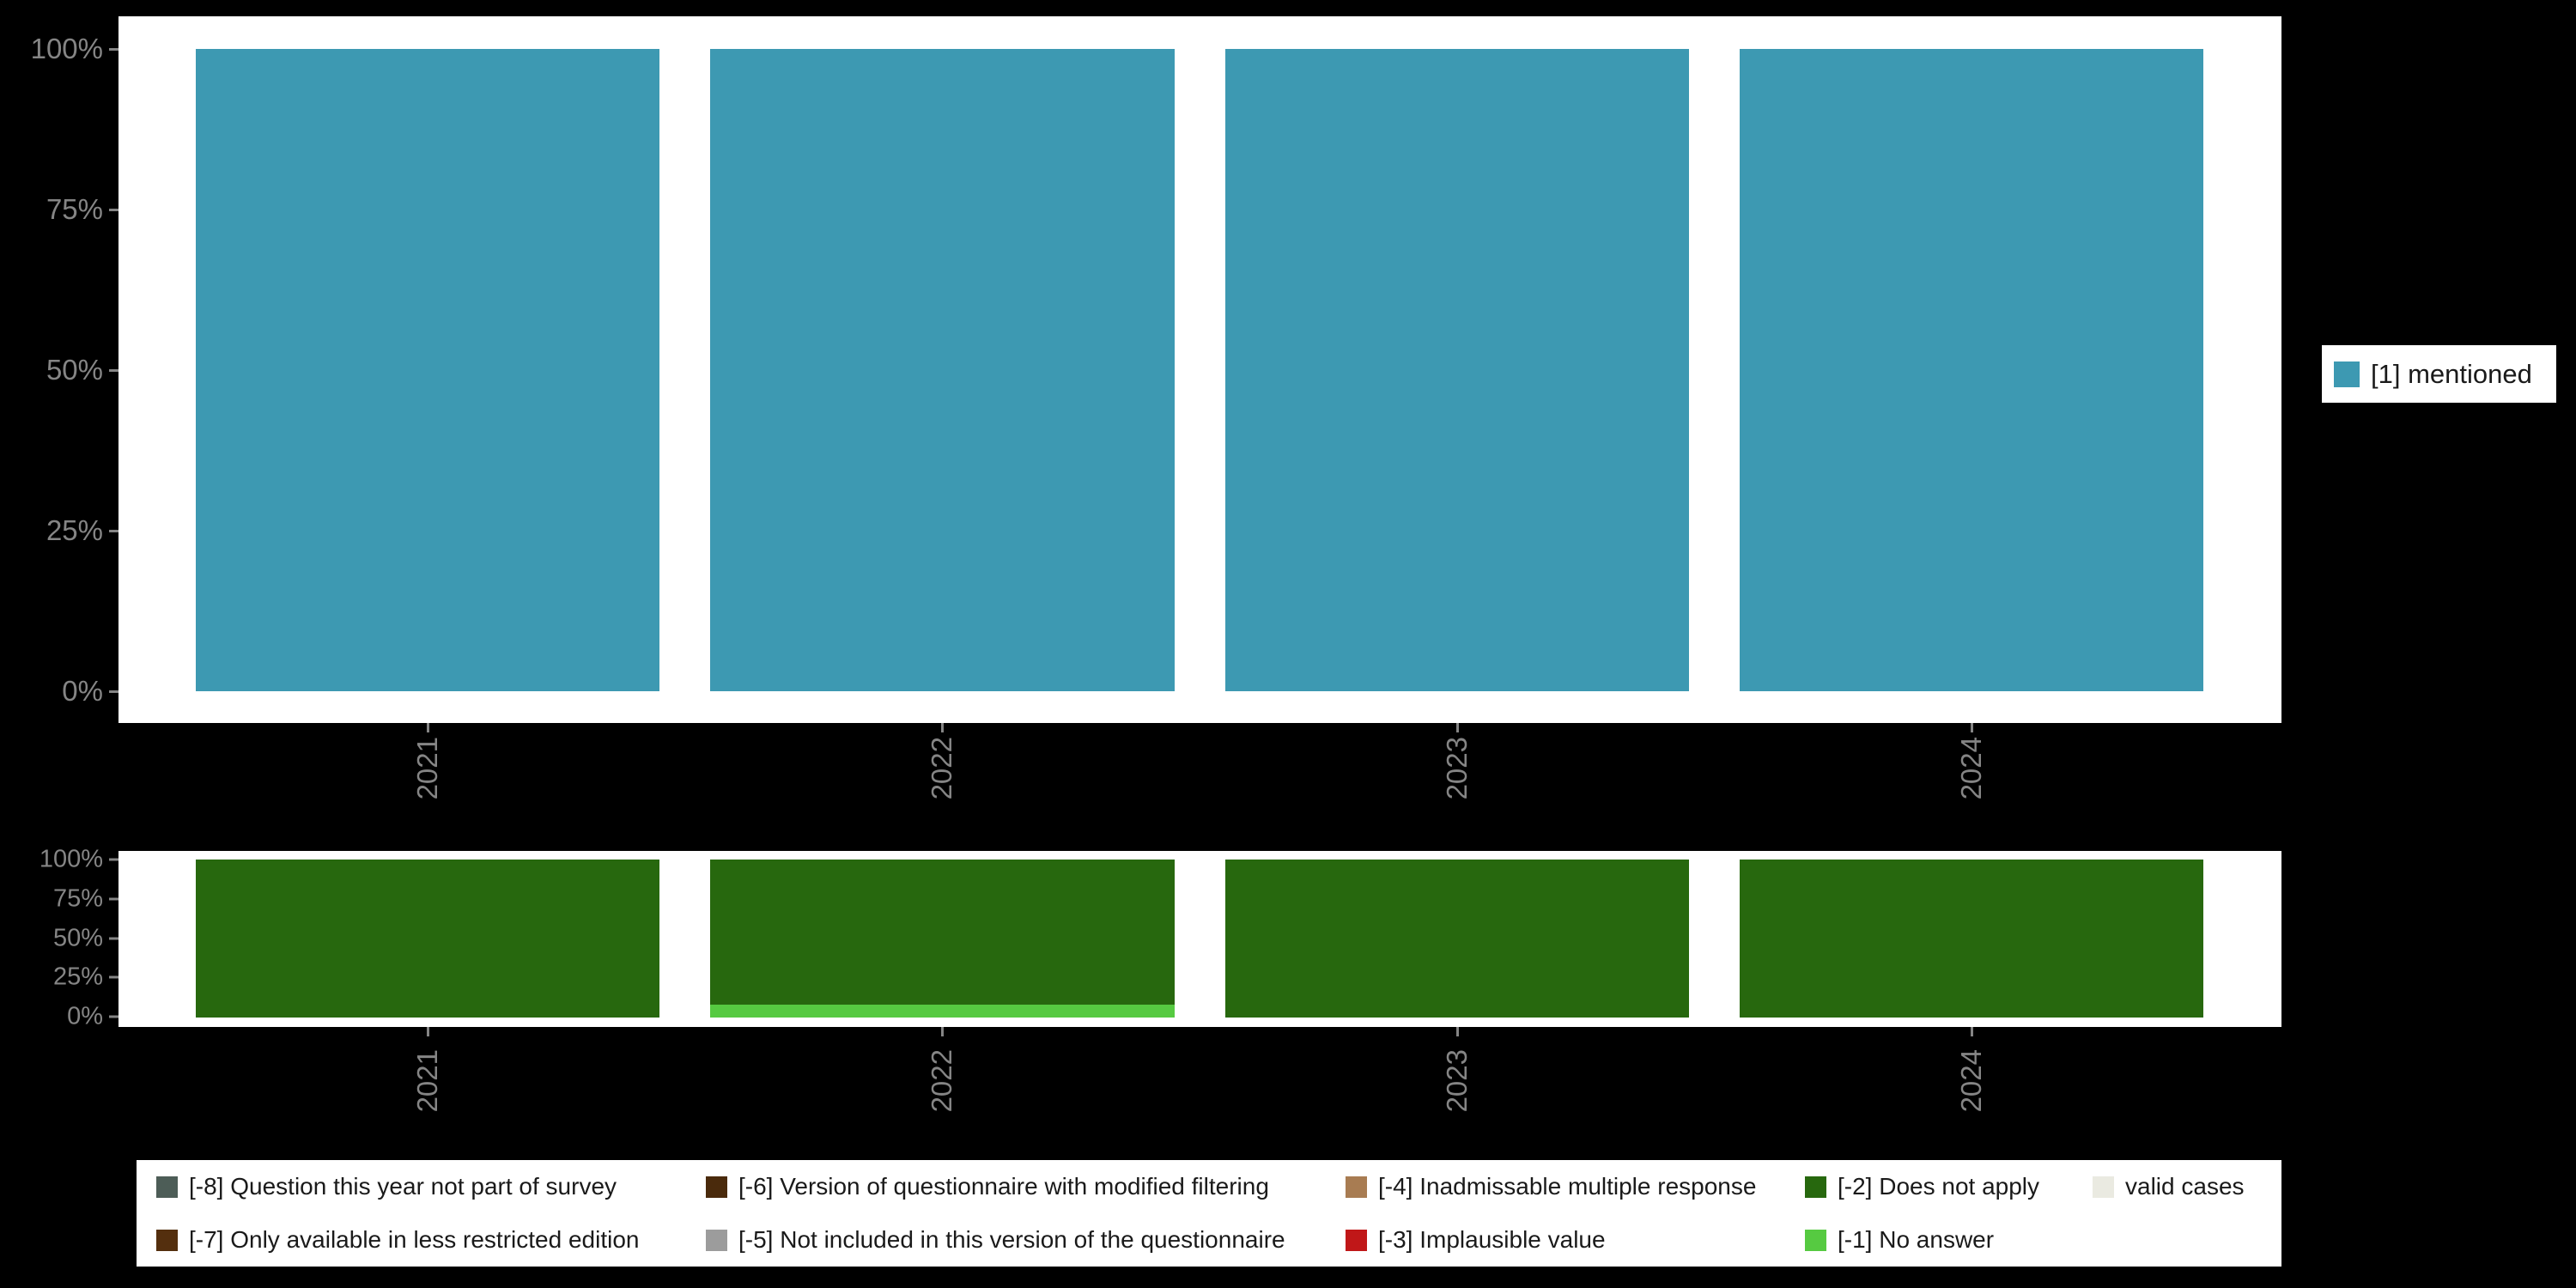 This screenshot has width=2576, height=1288. Describe the element at coordinates (1939, 1186) in the screenshot. I see `legend-label: [-2] Does not apply` at that location.